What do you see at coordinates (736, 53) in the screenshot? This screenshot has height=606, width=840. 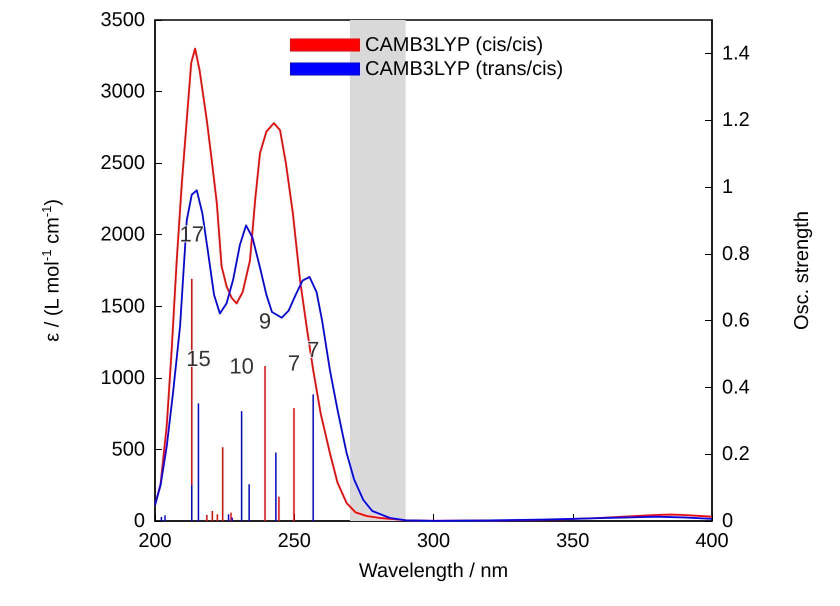 I see `y2-tick-label: 1.4` at bounding box center [736, 53].